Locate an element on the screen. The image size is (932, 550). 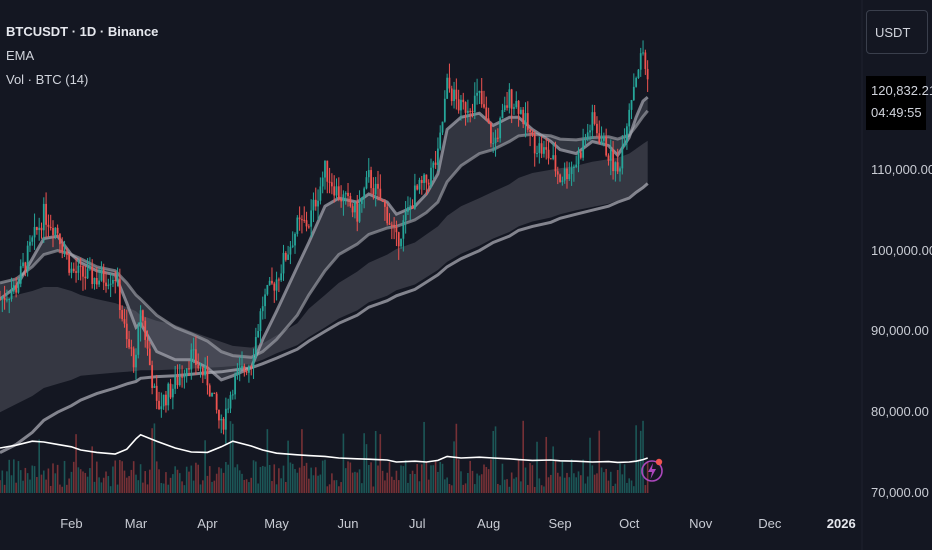
volume-legend: Vol · BTC (14) is located at coordinates (47, 79).